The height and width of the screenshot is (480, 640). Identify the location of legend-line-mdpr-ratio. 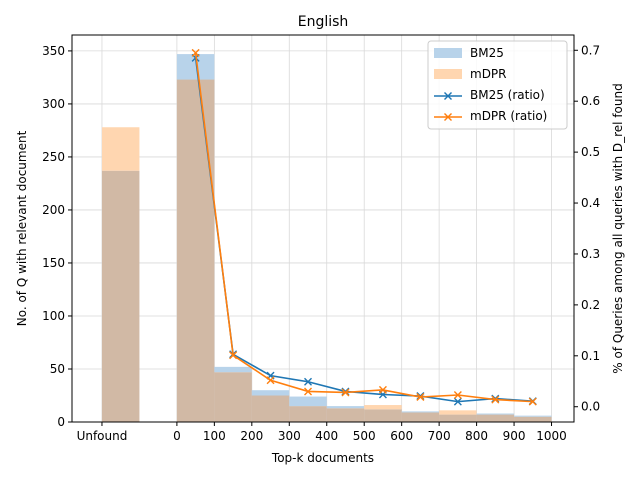
(448, 117).